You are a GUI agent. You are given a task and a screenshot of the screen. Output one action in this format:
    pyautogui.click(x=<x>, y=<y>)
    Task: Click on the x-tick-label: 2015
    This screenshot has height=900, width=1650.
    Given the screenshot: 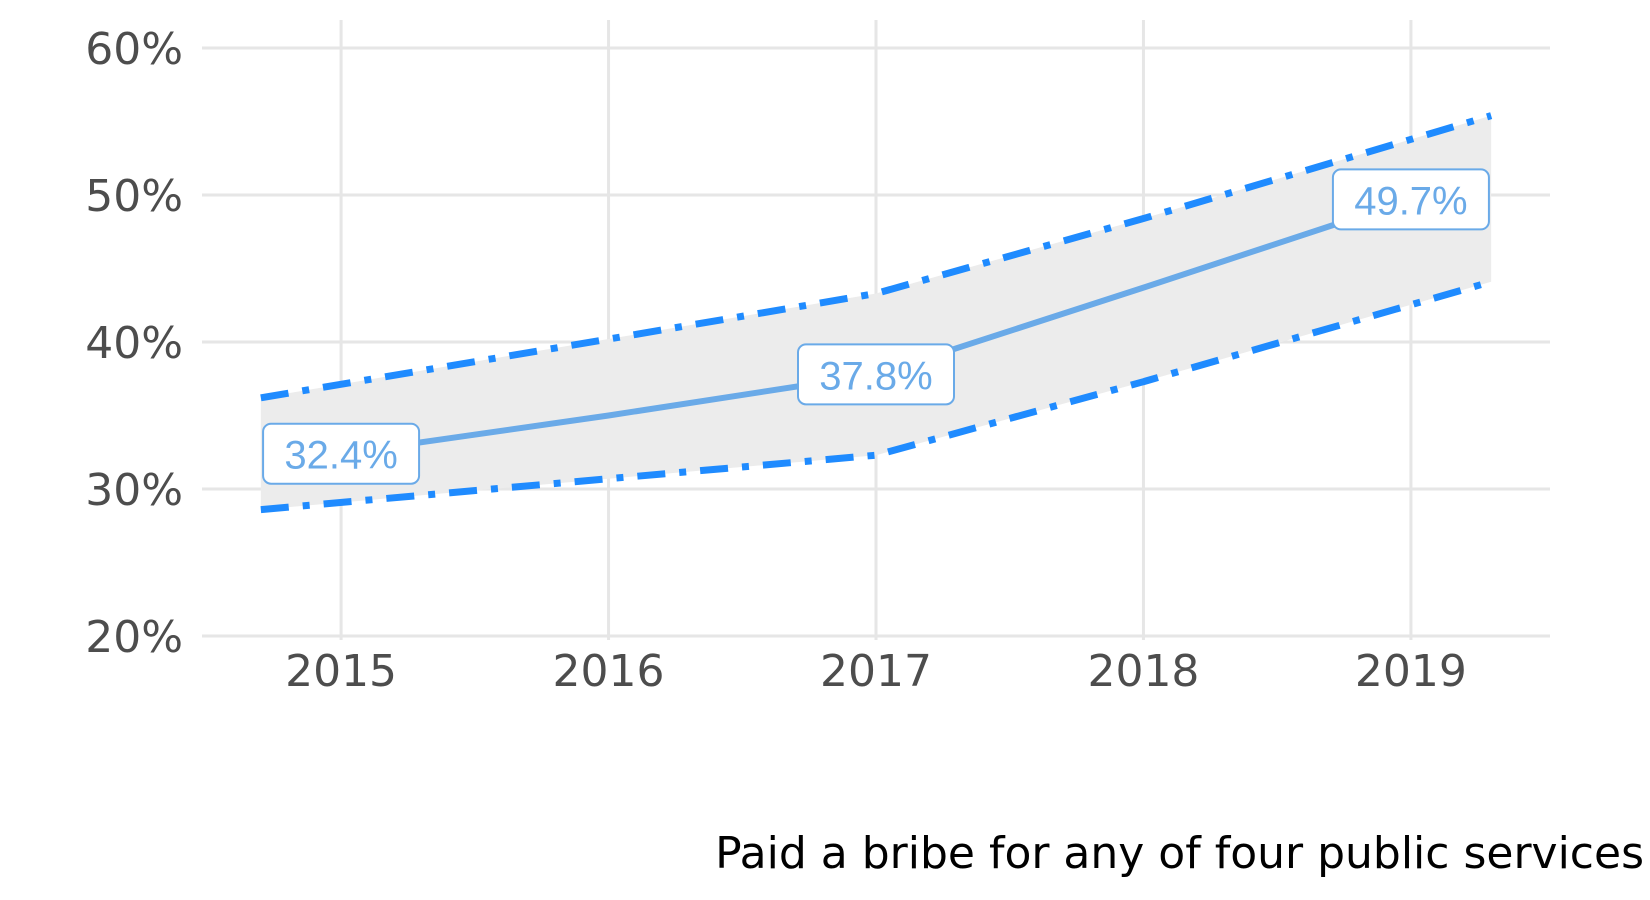 What is the action you would take?
    pyautogui.click(x=341, y=671)
    